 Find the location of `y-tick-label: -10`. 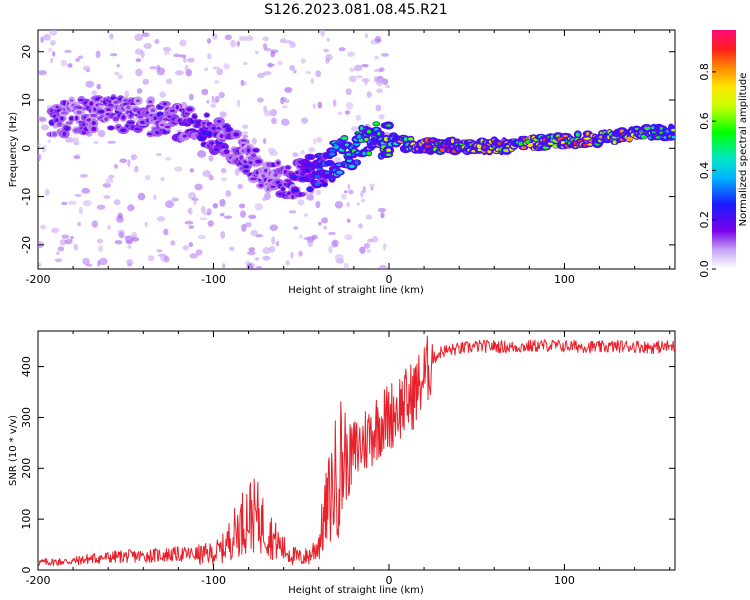

y-tick-label: -10 is located at coordinates (26, 197).